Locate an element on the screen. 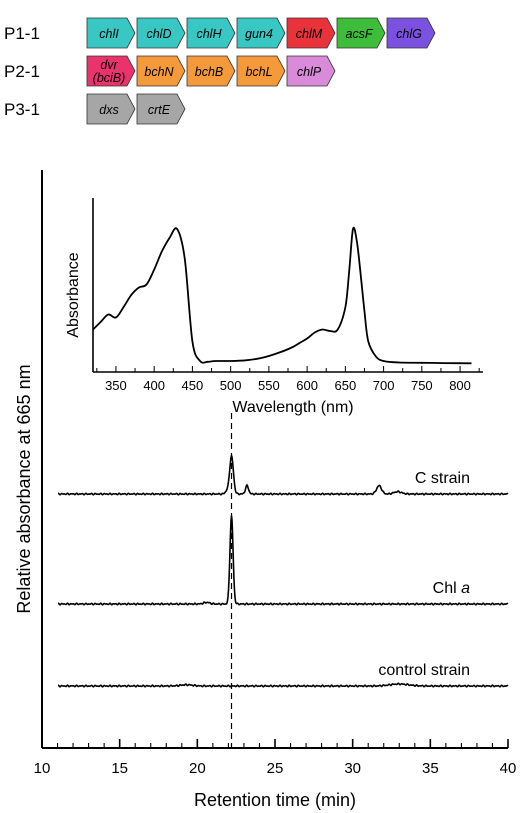 This screenshot has width=524, height=813. absorbance-spectrum-line is located at coordinates (282, 295).